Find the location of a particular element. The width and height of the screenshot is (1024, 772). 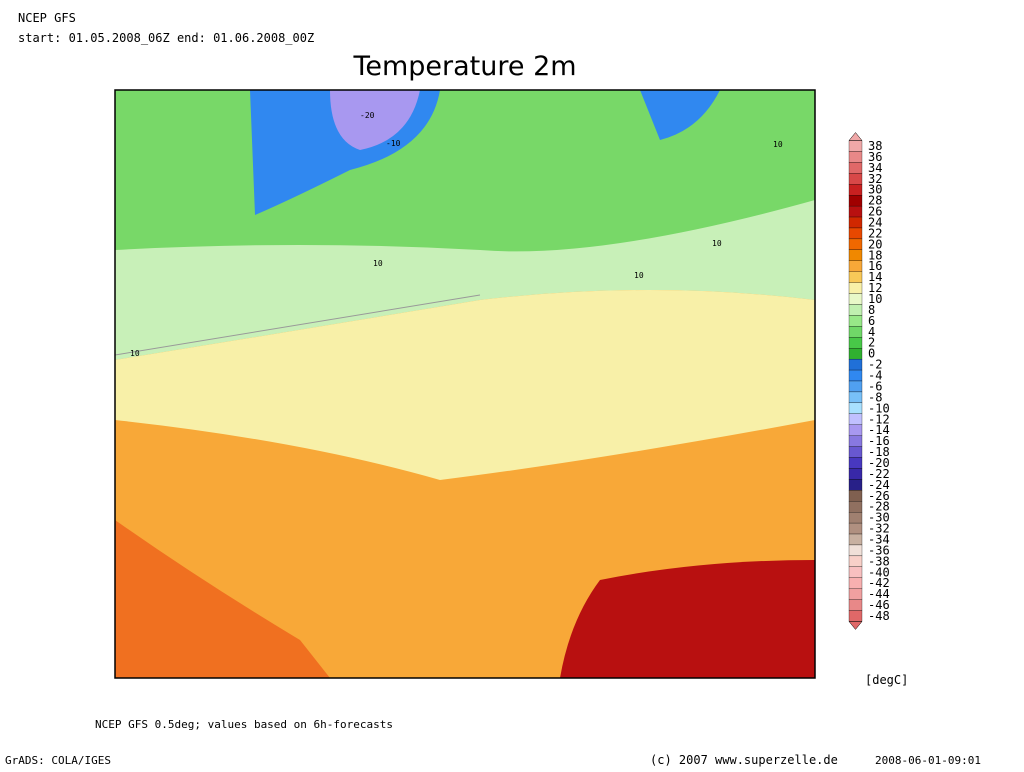

colorbar-label: -40 is located at coordinates (879, 572).